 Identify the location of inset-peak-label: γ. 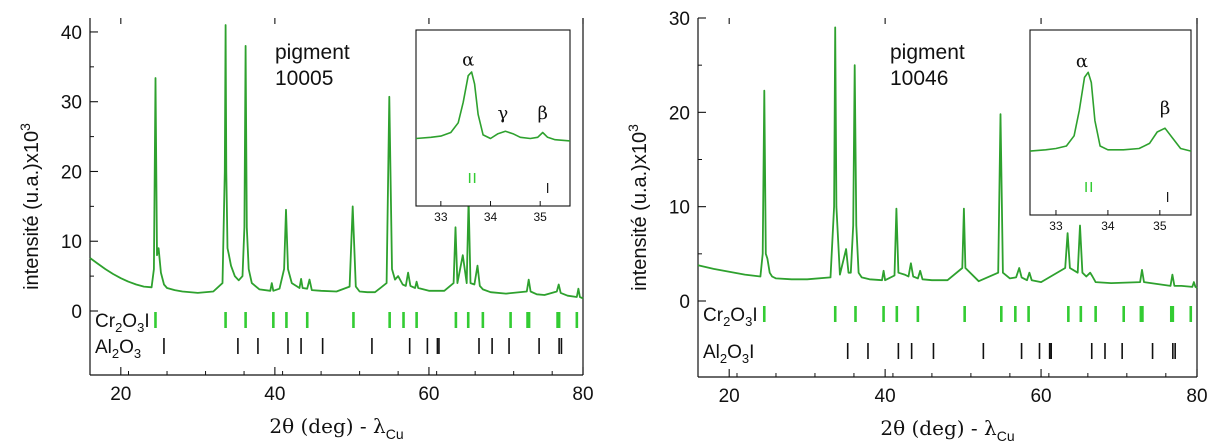
(503, 113).